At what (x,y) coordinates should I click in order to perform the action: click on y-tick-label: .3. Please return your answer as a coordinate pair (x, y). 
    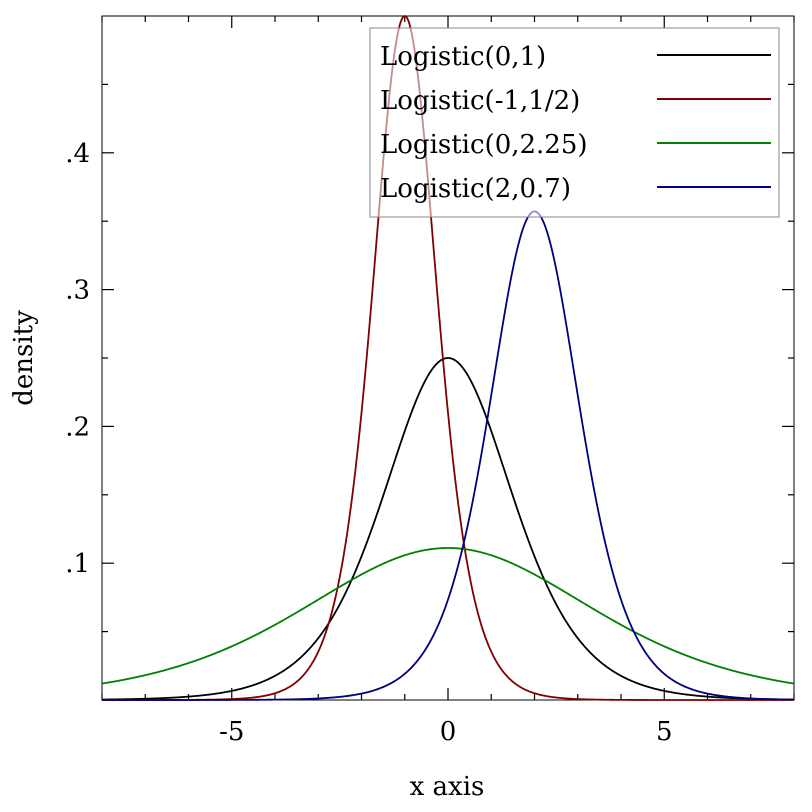
    Looking at the image, I should click on (77, 291).